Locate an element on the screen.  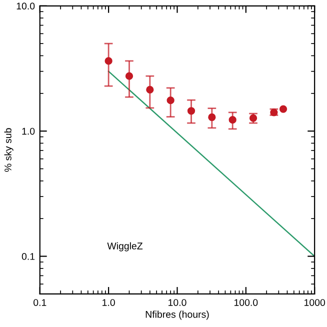
x-axis-title: Nfibres (hours) is located at coordinates (177, 315).